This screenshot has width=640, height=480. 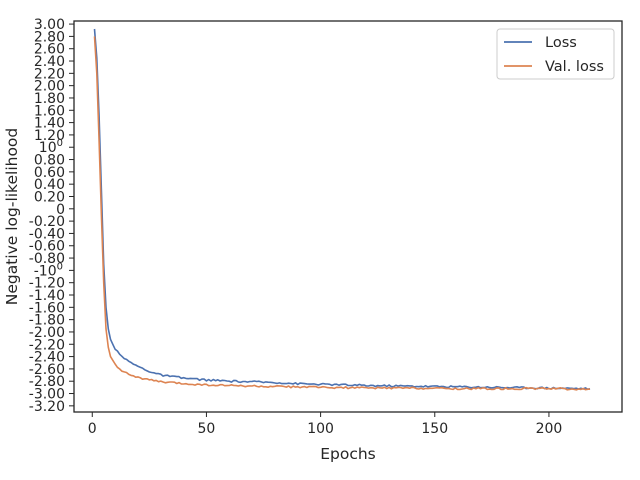 What do you see at coordinates (49, 25) in the screenshot?
I see `y-tick-label: 3.00` at bounding box center [49, 25].